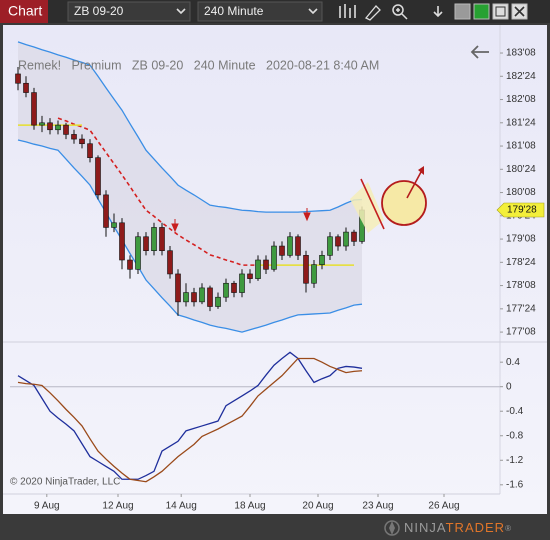  Describe the element at coordinates (521, 99) in the screenshot. I see `y-tick-label: 182'08` at that location.